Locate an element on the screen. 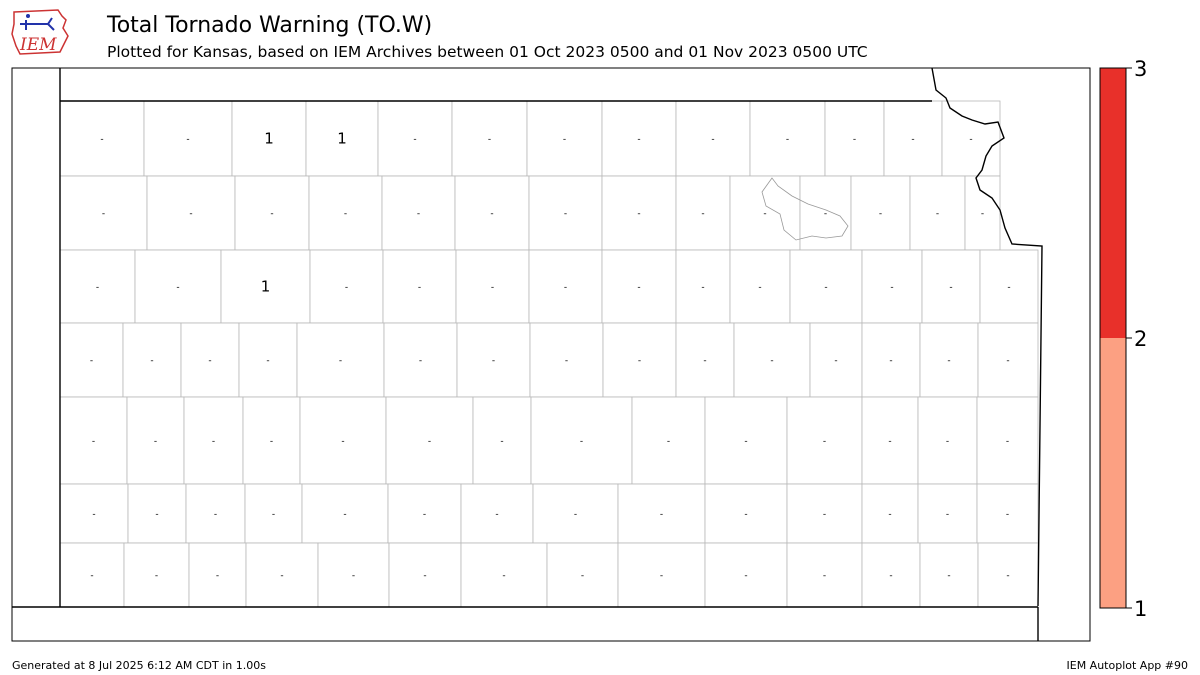 Image resolution: width=1200 pixels, height=675 pixels. page-title: Total Tornado Warning (TO.W) is located at coordinates (270, 25).